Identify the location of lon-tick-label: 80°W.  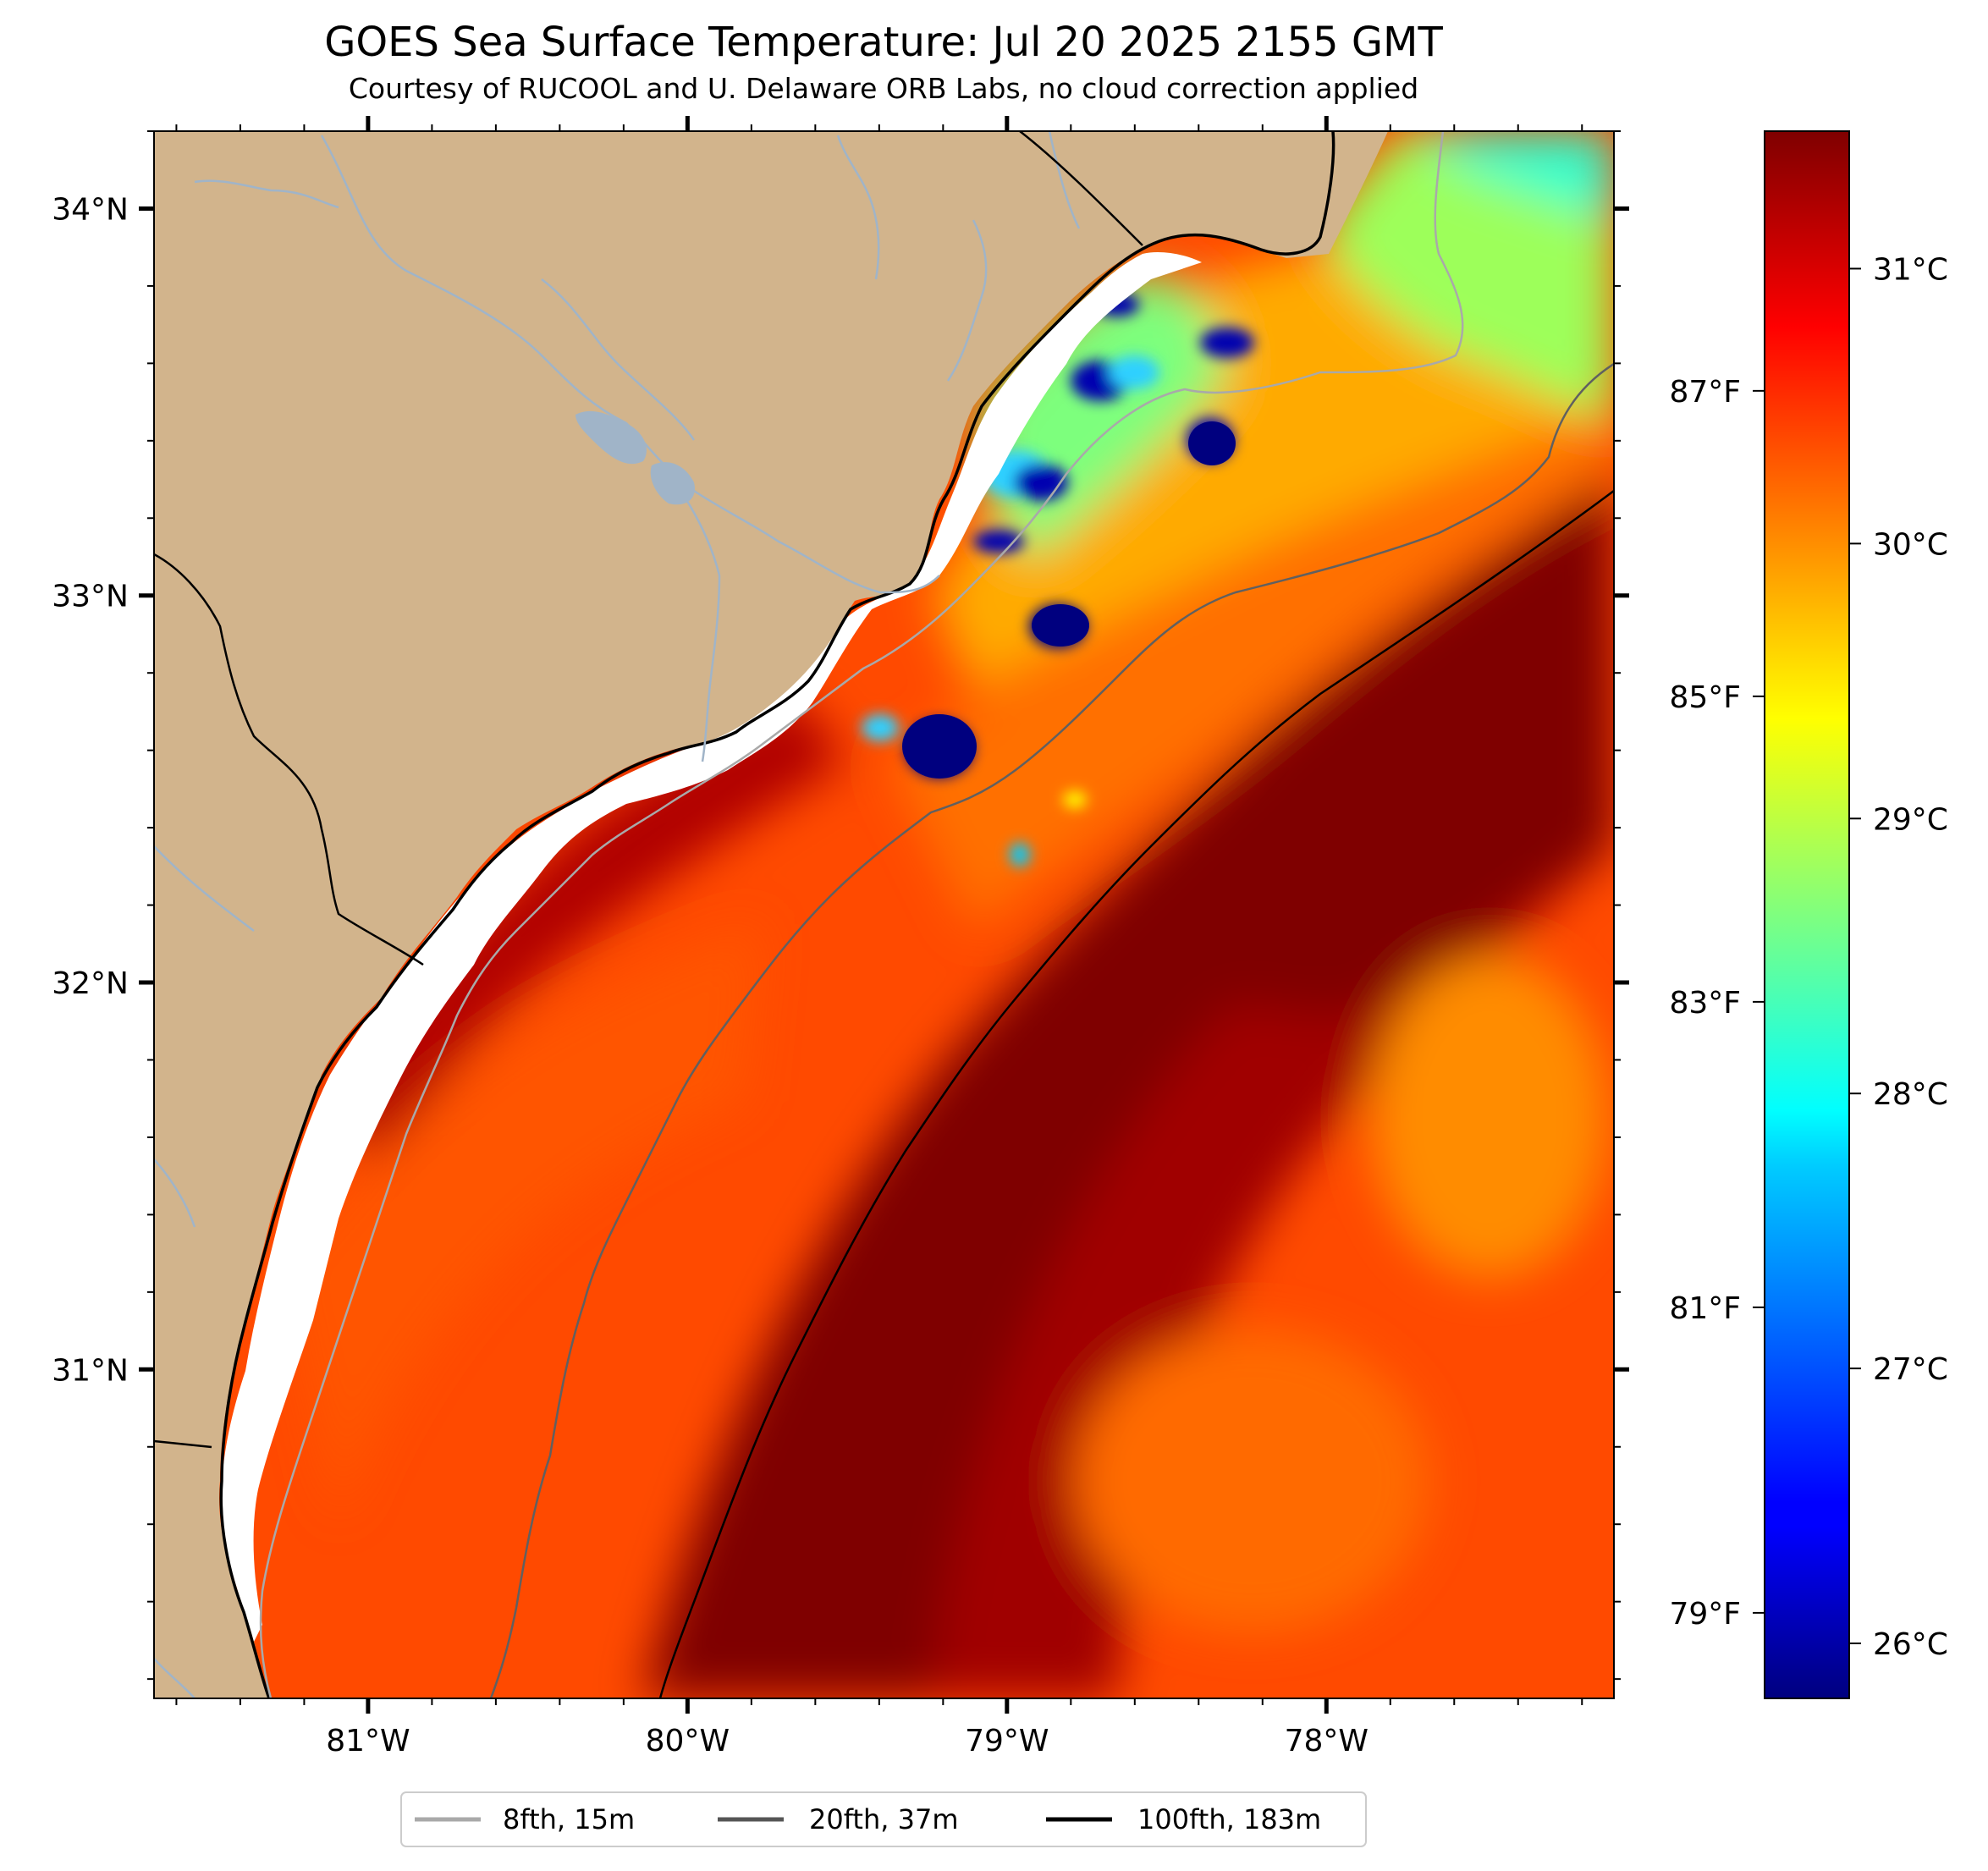
(688, 1741).